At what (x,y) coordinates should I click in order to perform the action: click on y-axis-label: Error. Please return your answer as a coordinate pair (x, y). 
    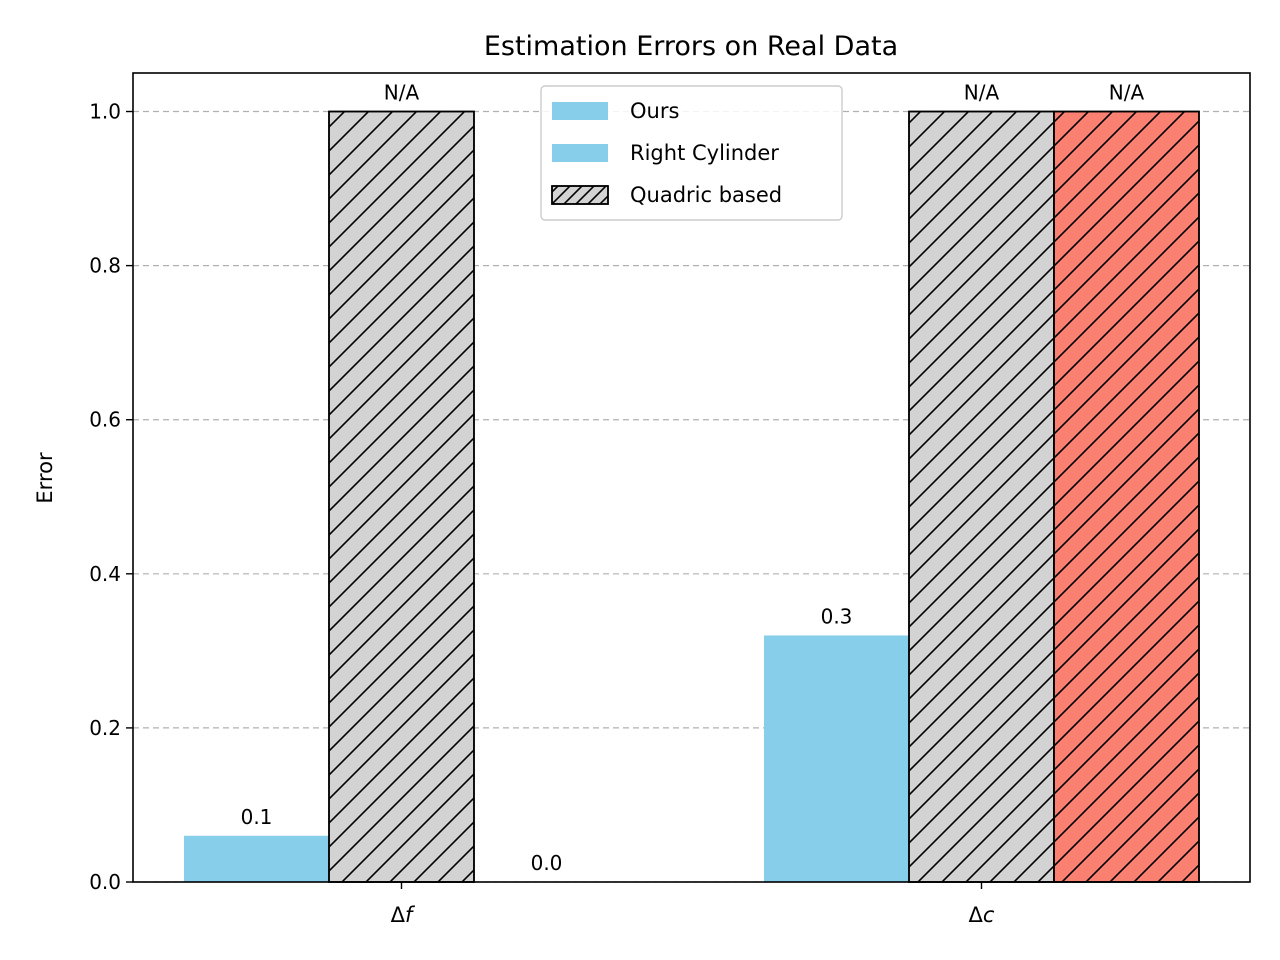
    Looking at the image, I should click on (45, 478).